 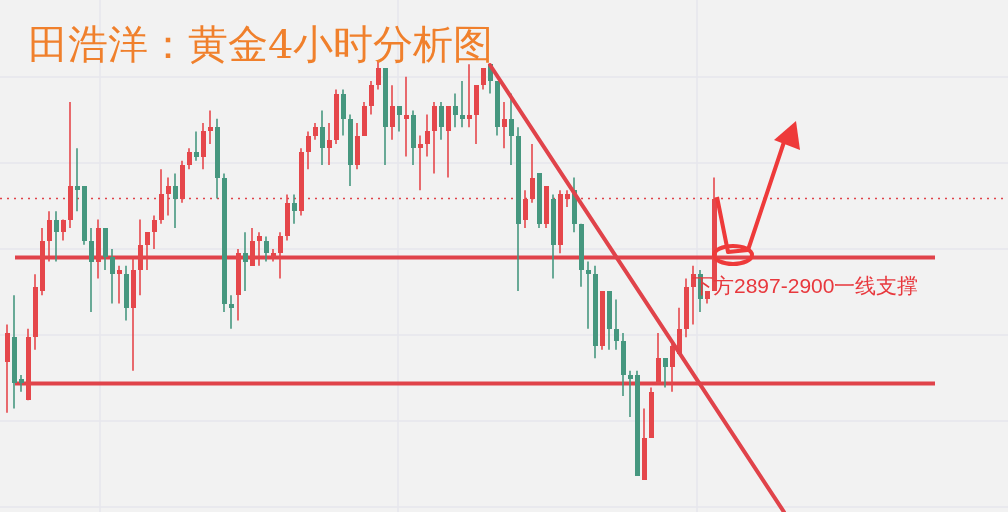 I want to click on title: 田浩洋：黄金4小时分析图, so click(x=261, y=44).